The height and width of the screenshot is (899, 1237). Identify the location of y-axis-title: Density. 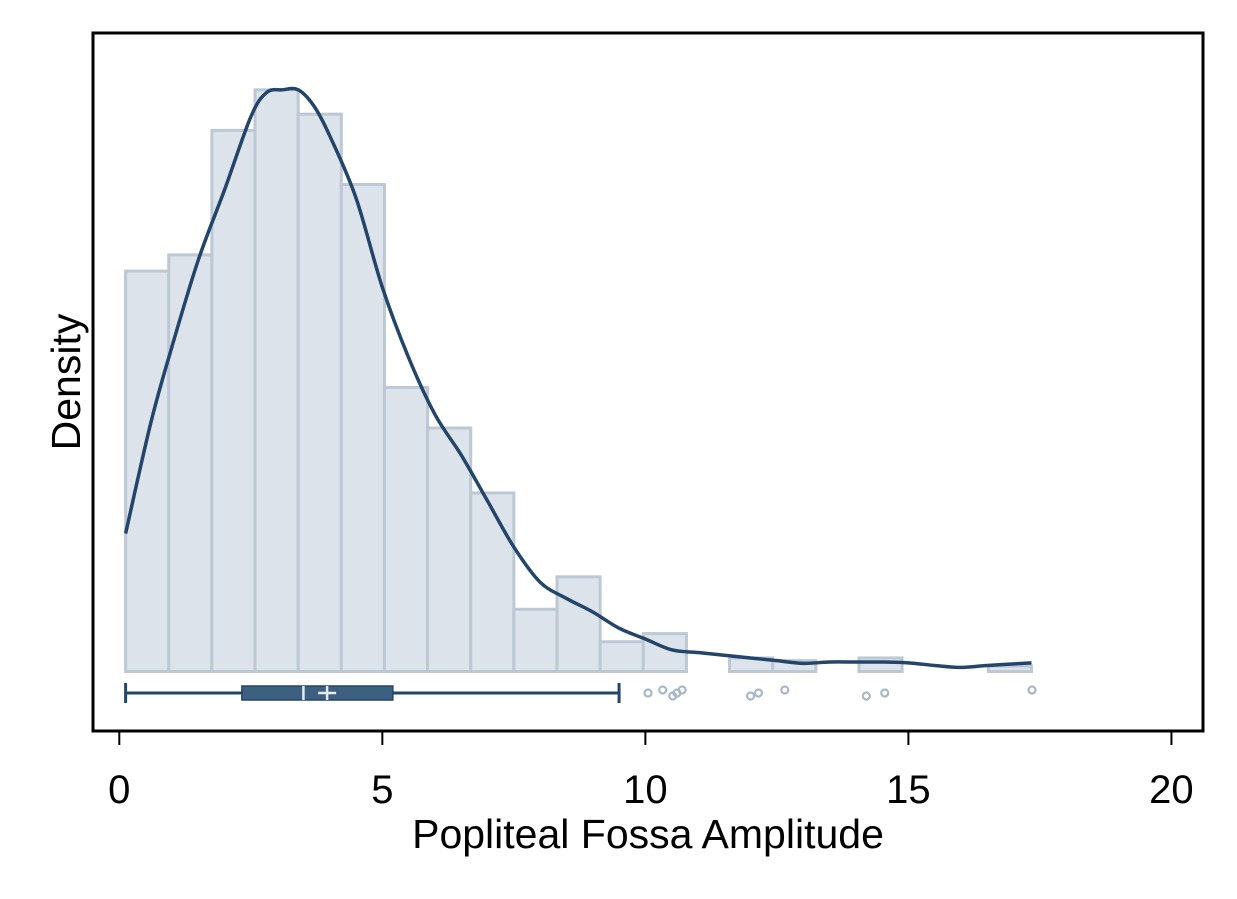
(66, 381).